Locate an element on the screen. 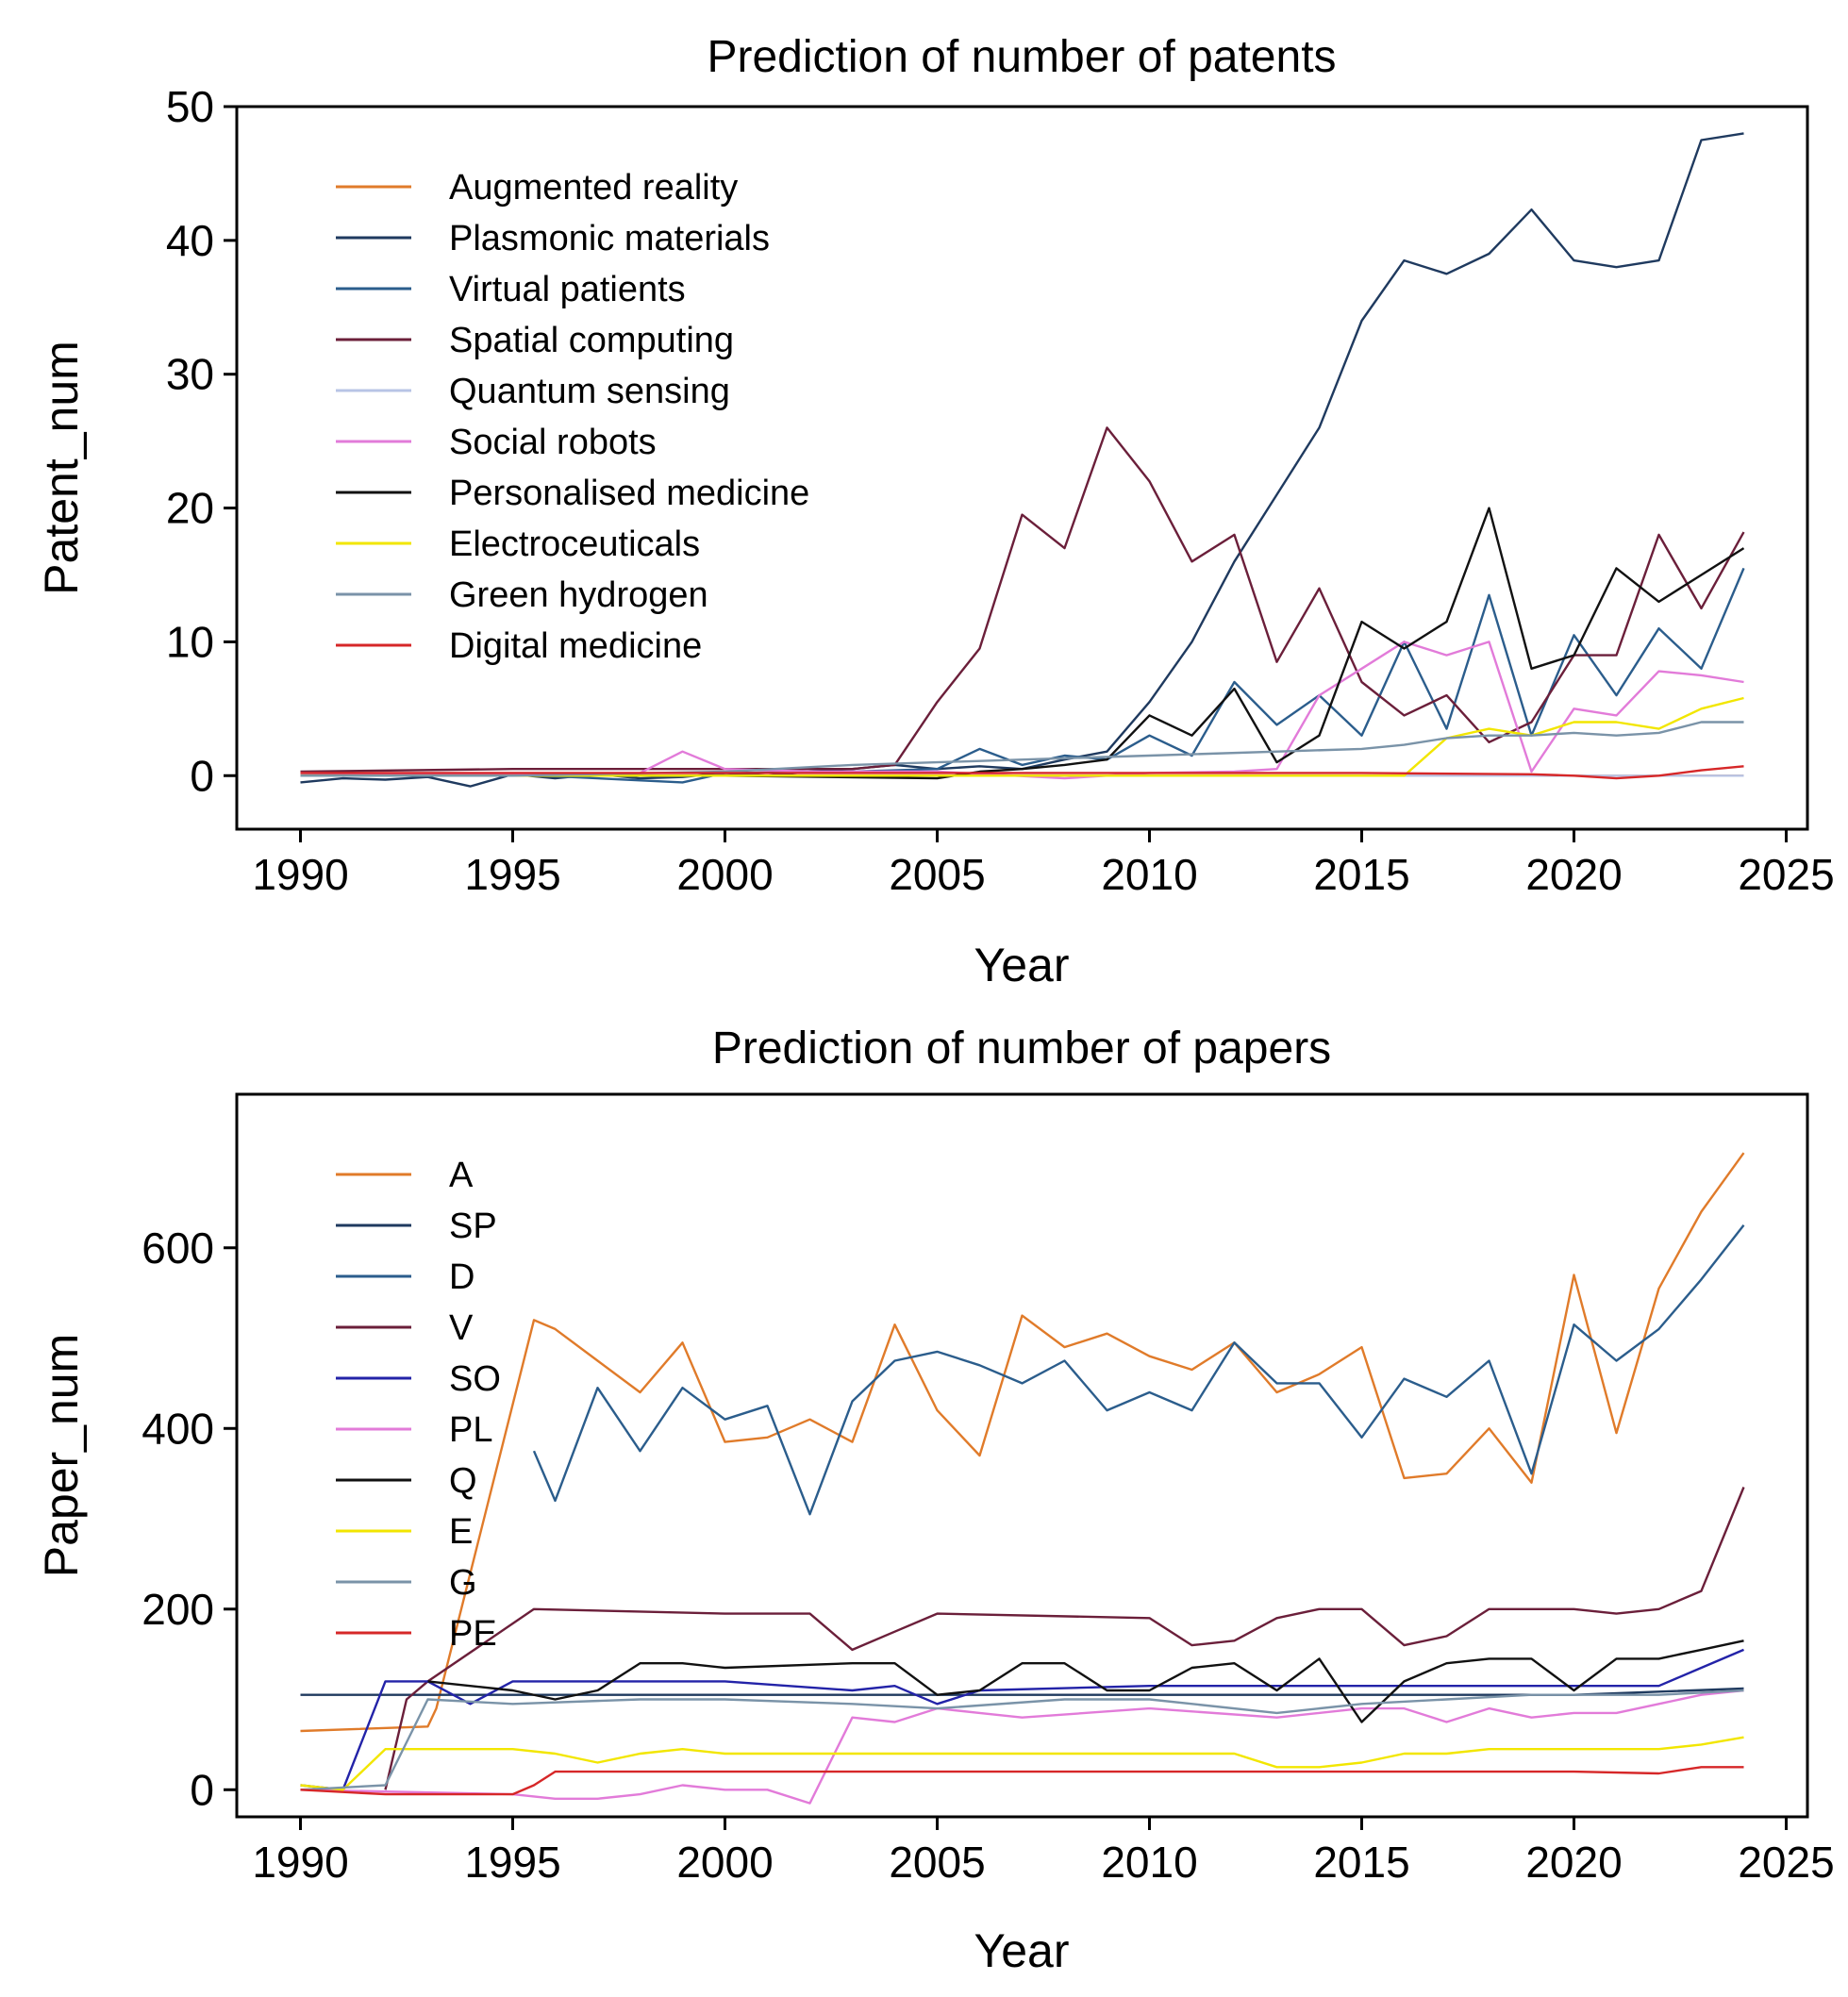  patents-legend-label: Quantum sensing is located at coordinates (590, 391).